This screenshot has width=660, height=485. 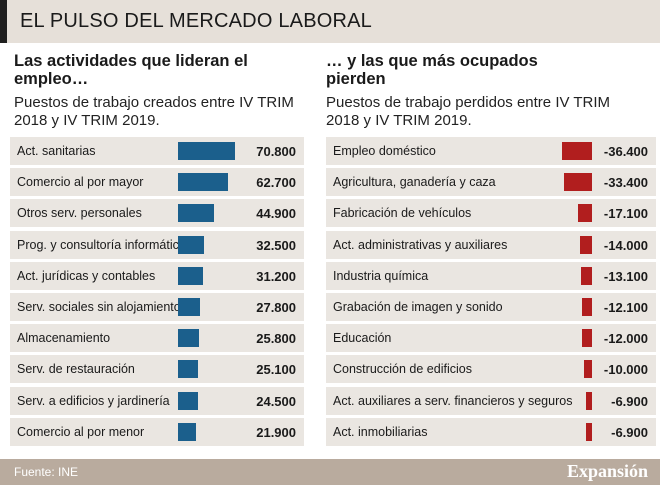 I want to click on left-value-label: 44.900, so click(x=276, y=214).